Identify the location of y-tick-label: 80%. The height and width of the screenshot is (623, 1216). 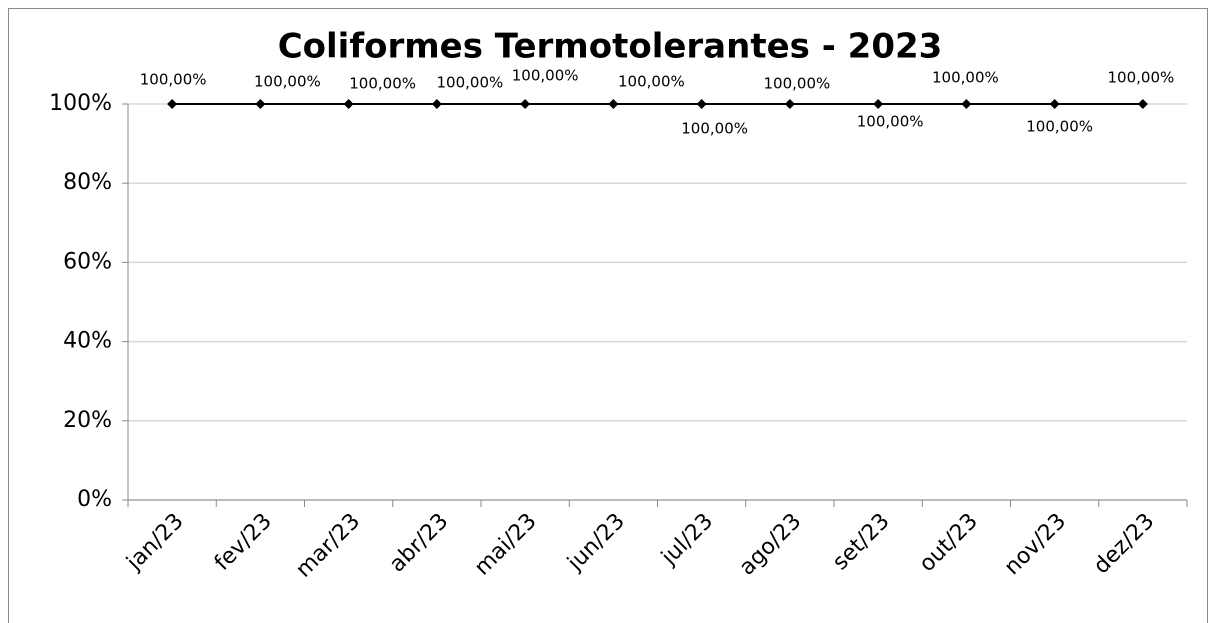
(87, 182).